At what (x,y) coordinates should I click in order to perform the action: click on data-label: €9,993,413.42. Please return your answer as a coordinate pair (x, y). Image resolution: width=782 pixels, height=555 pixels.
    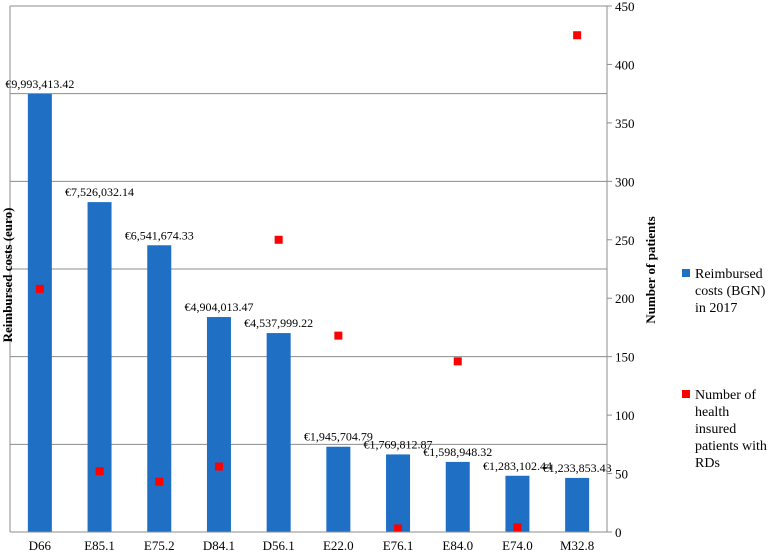
    Looking at the image, I should click on (39, 84).